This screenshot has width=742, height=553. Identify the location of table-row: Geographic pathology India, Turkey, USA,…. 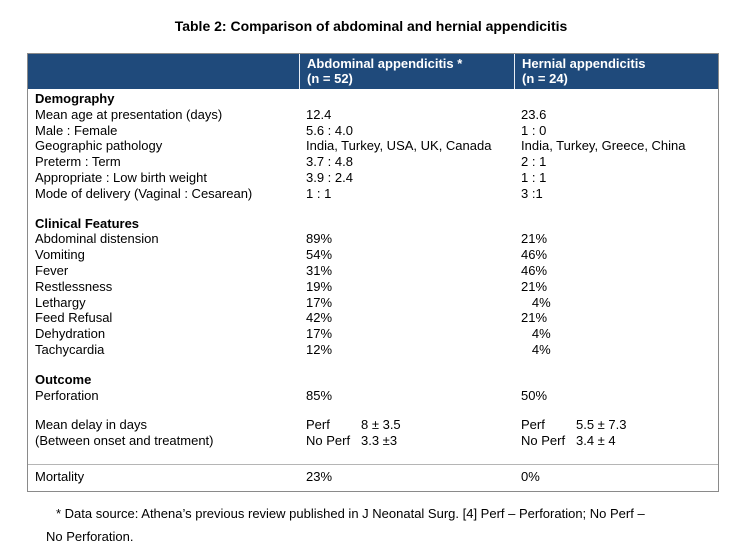
(373, 146).